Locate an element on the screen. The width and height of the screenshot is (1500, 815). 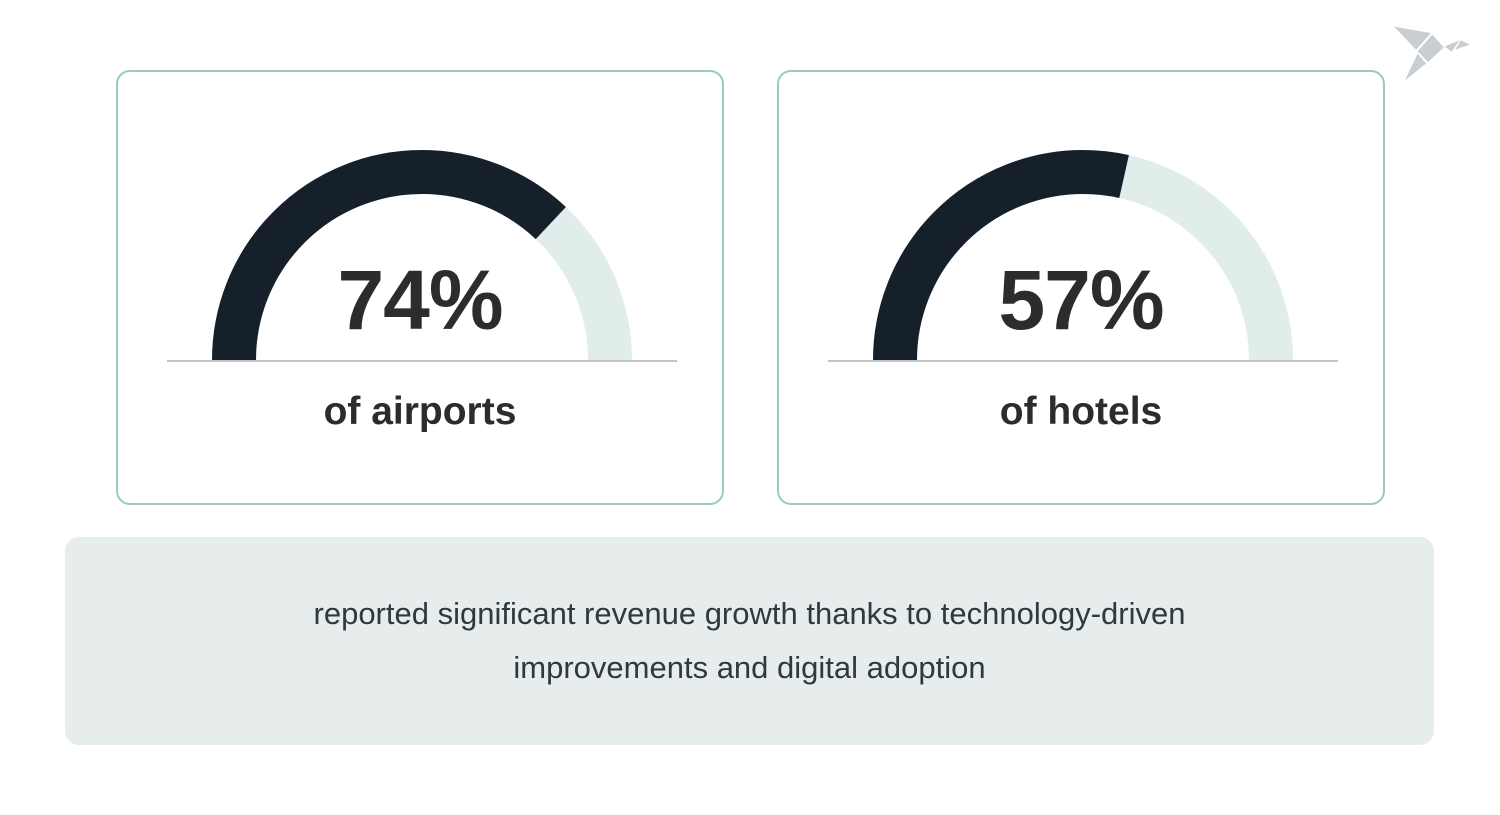
gauge-chart-airports is located at coordinates (422, 255).